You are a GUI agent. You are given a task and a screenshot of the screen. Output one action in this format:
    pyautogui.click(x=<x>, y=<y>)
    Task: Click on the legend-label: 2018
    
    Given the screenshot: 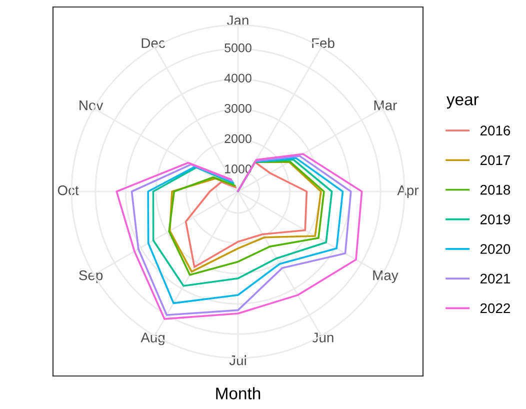 What is the action you would take?
    pyautogui.click(x=495, y=189)
    